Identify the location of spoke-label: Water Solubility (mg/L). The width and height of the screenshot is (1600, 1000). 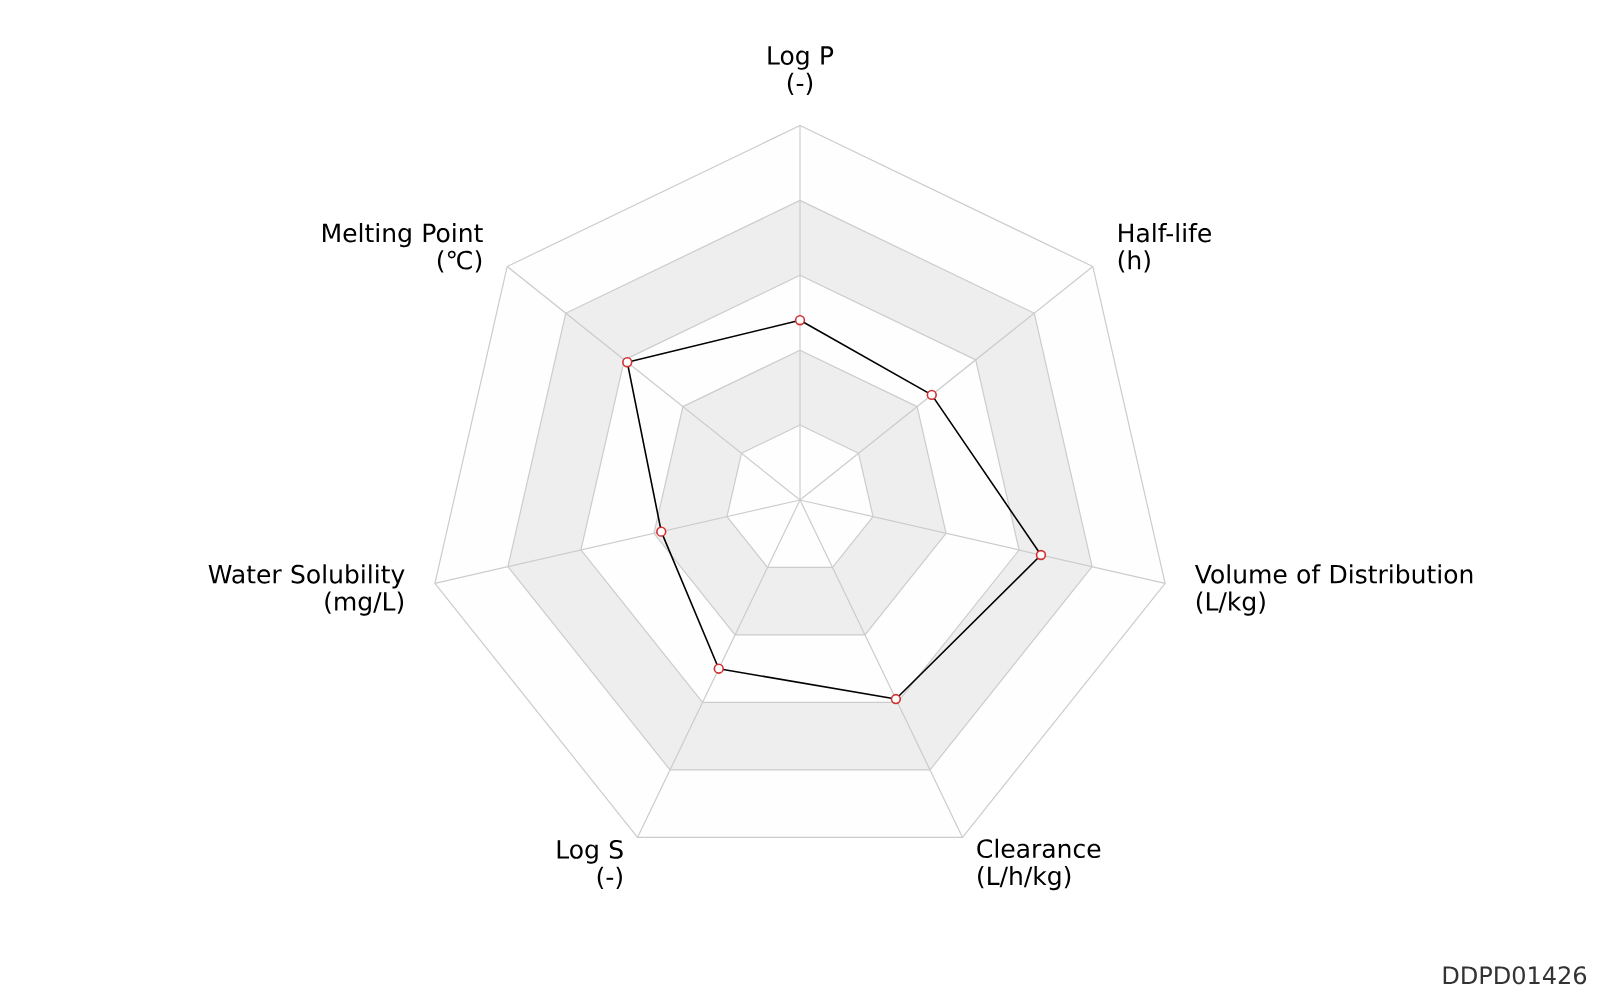
(306, 590).